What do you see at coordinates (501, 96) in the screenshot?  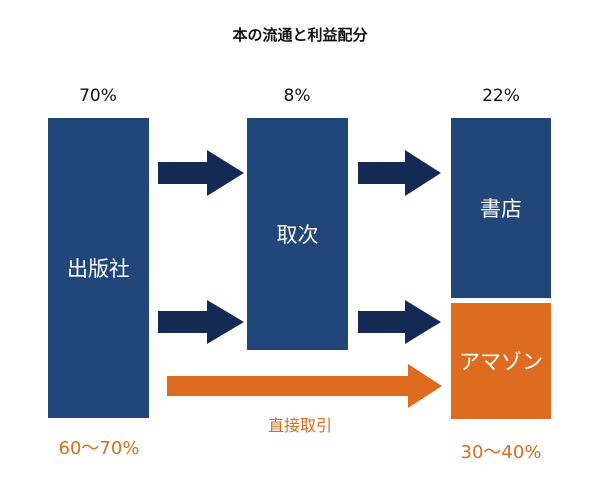 I see `bookstore-percent: 22%` at bounding box center [501, 96].